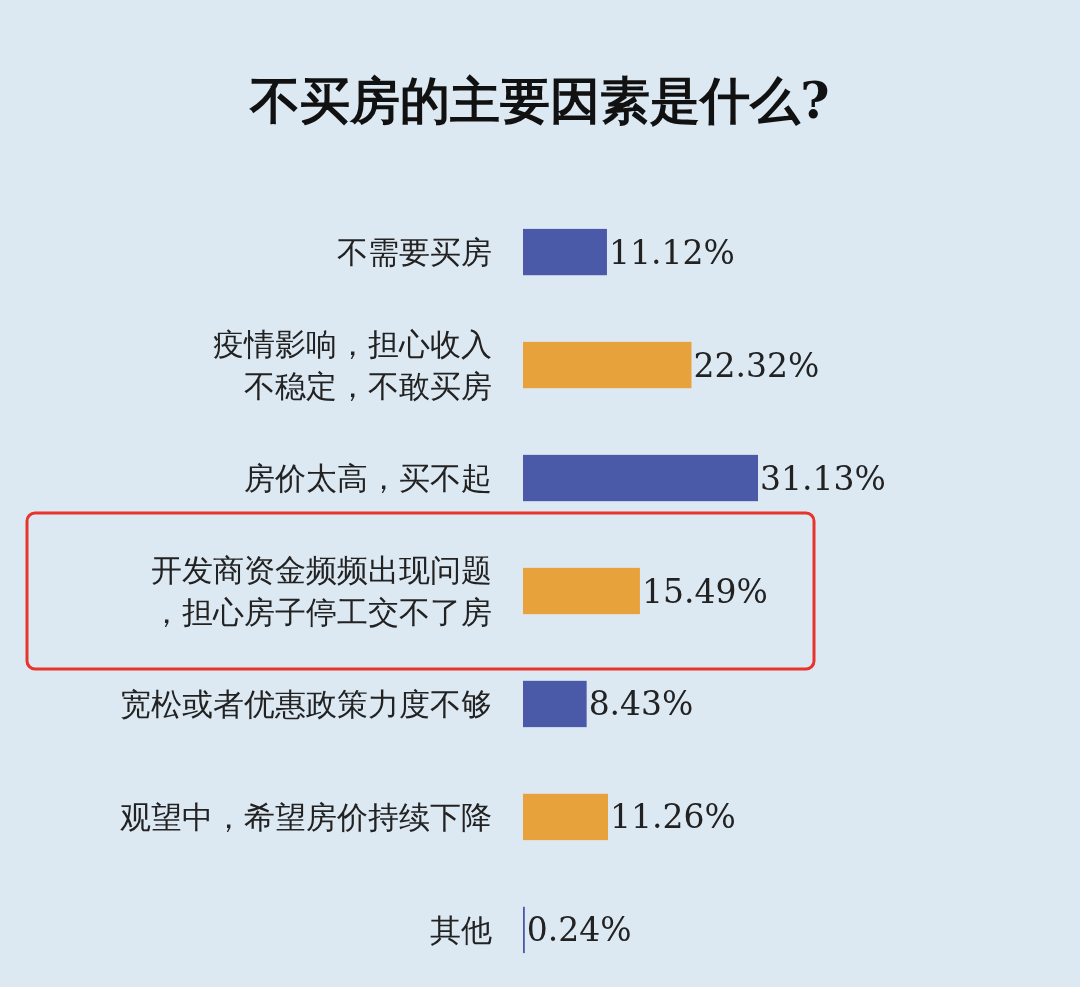 The height and width of the screenshot is (987, 1080). I want to click on y-tick-label: 疫情影响，担心收入不稳定，不敢买房, so click(352, 365).